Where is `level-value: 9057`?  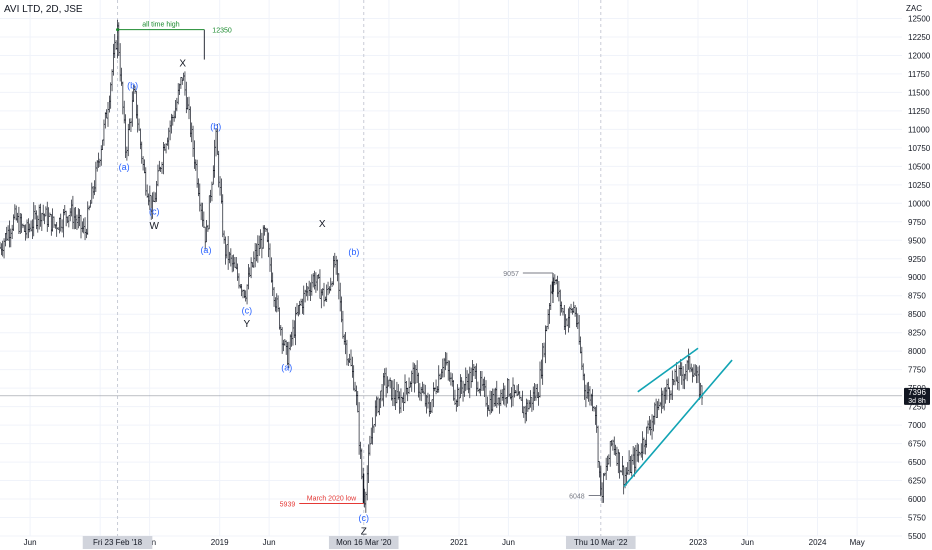
level-value: 9057 is located at coordinates (511, 274).